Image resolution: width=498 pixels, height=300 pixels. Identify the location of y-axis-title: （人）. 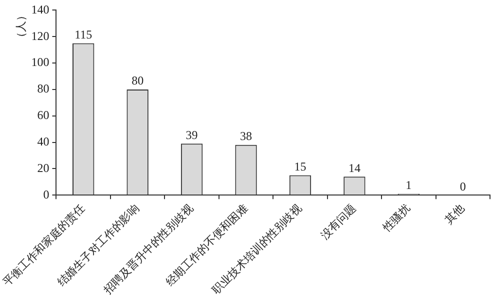
(22, 27).